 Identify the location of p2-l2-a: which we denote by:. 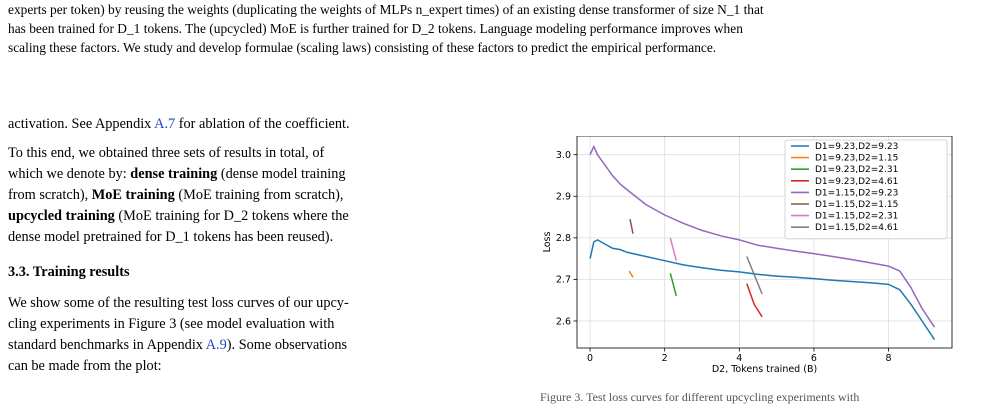
(69, 174).